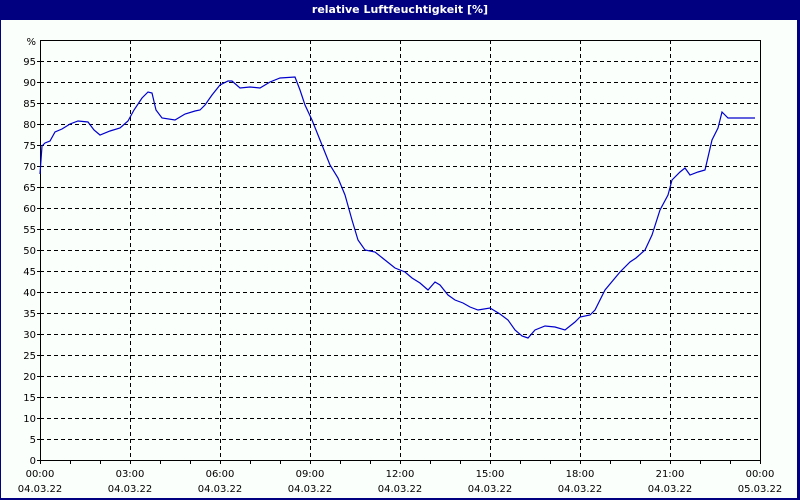 The height and width of the screenshot is (500, 800). I want to click on chart-title: relative Luftfeuchtigkeit [%], so click(400, 9).